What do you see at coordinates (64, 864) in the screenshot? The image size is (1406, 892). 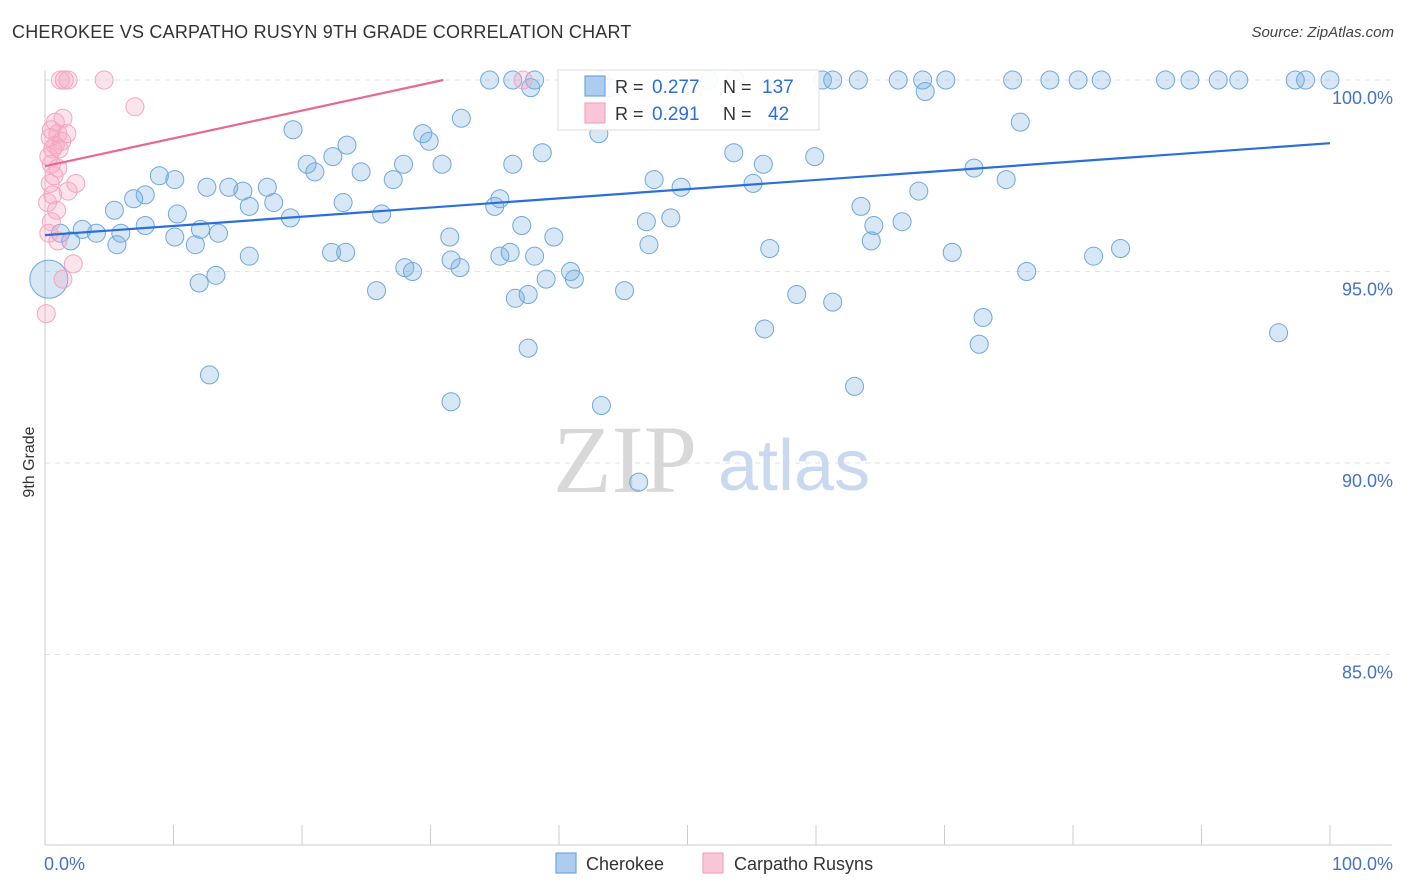 I see `x-tick-label-0: 0.0%` at bounding box center [64, 864].